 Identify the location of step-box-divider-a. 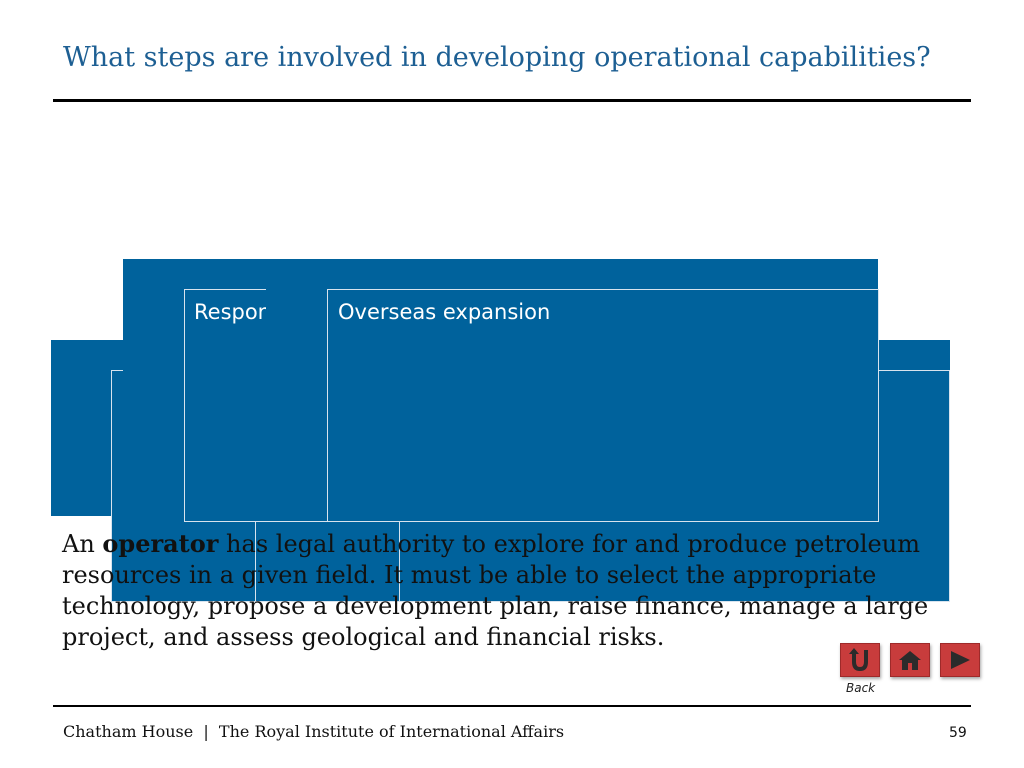
(327, 561).